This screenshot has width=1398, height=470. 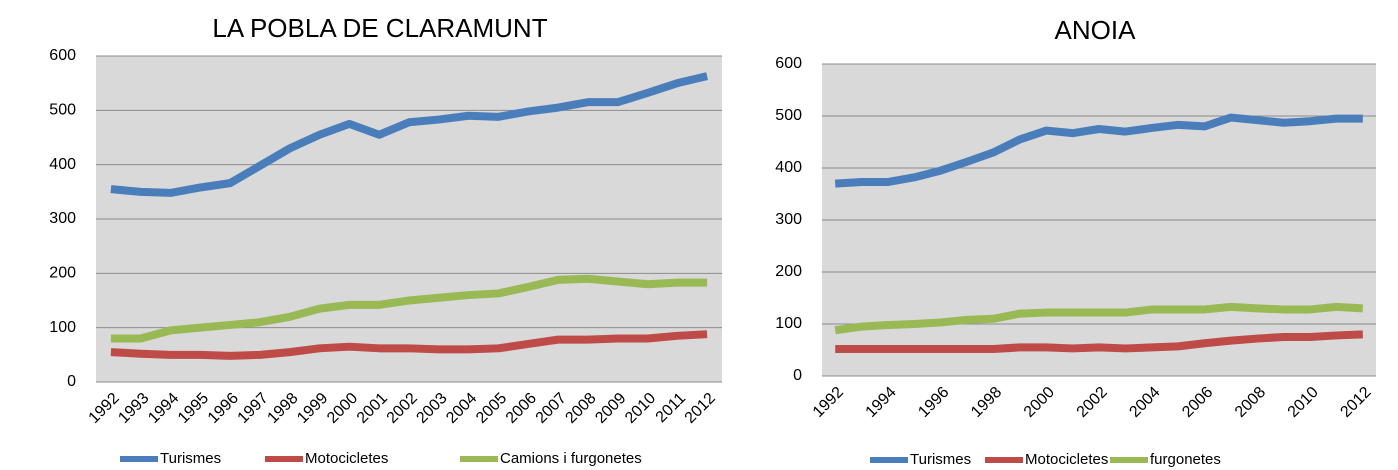 What do you see at coordinates (253, 408) in the screenshot?
I see `x-tick-label: 1997` at bounding box center [253, 408].